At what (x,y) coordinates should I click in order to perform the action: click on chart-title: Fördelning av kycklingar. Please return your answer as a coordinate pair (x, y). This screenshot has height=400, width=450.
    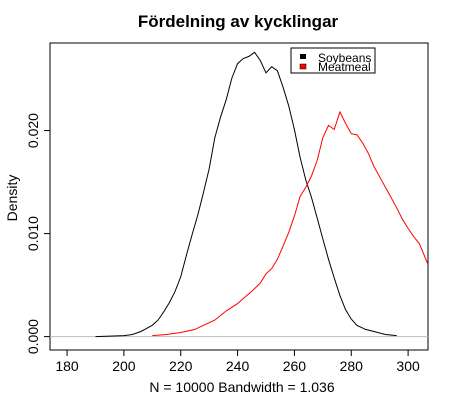
    Looking at the image, I should click on (238, 21).